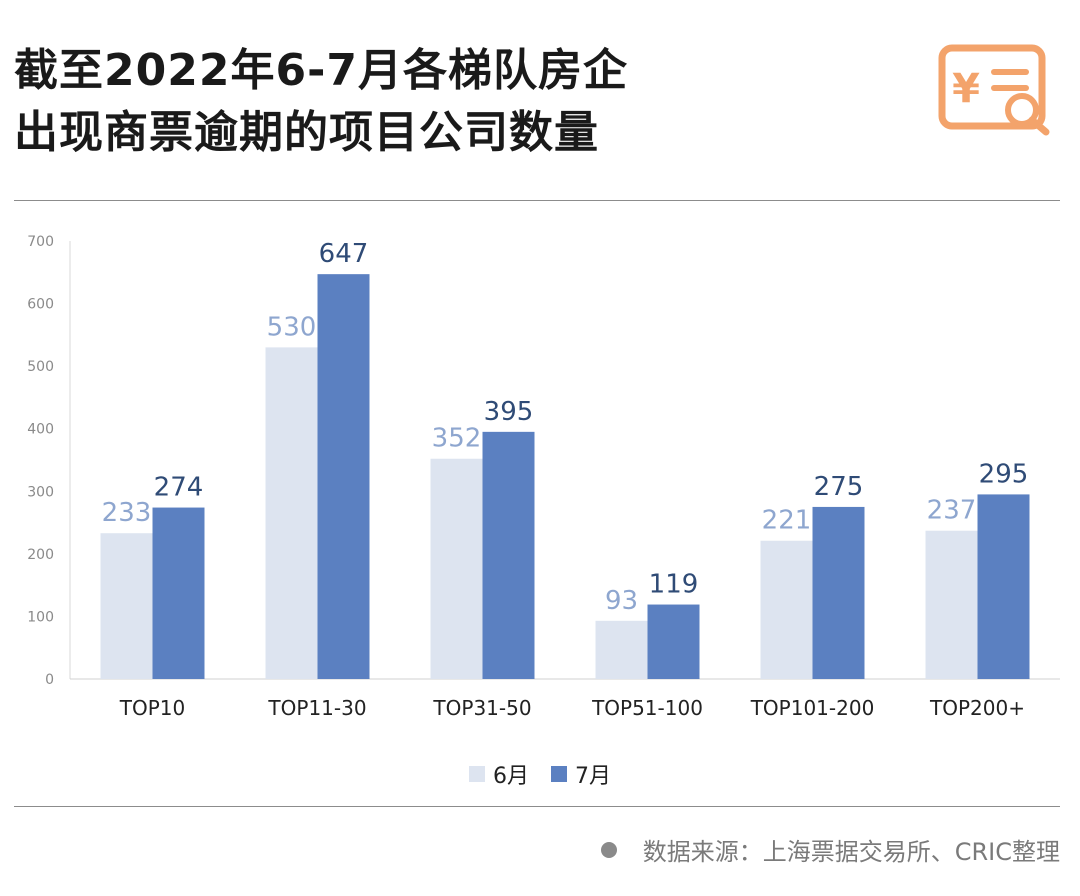  I want to click on data-label-june: 530, so click(292, 327).